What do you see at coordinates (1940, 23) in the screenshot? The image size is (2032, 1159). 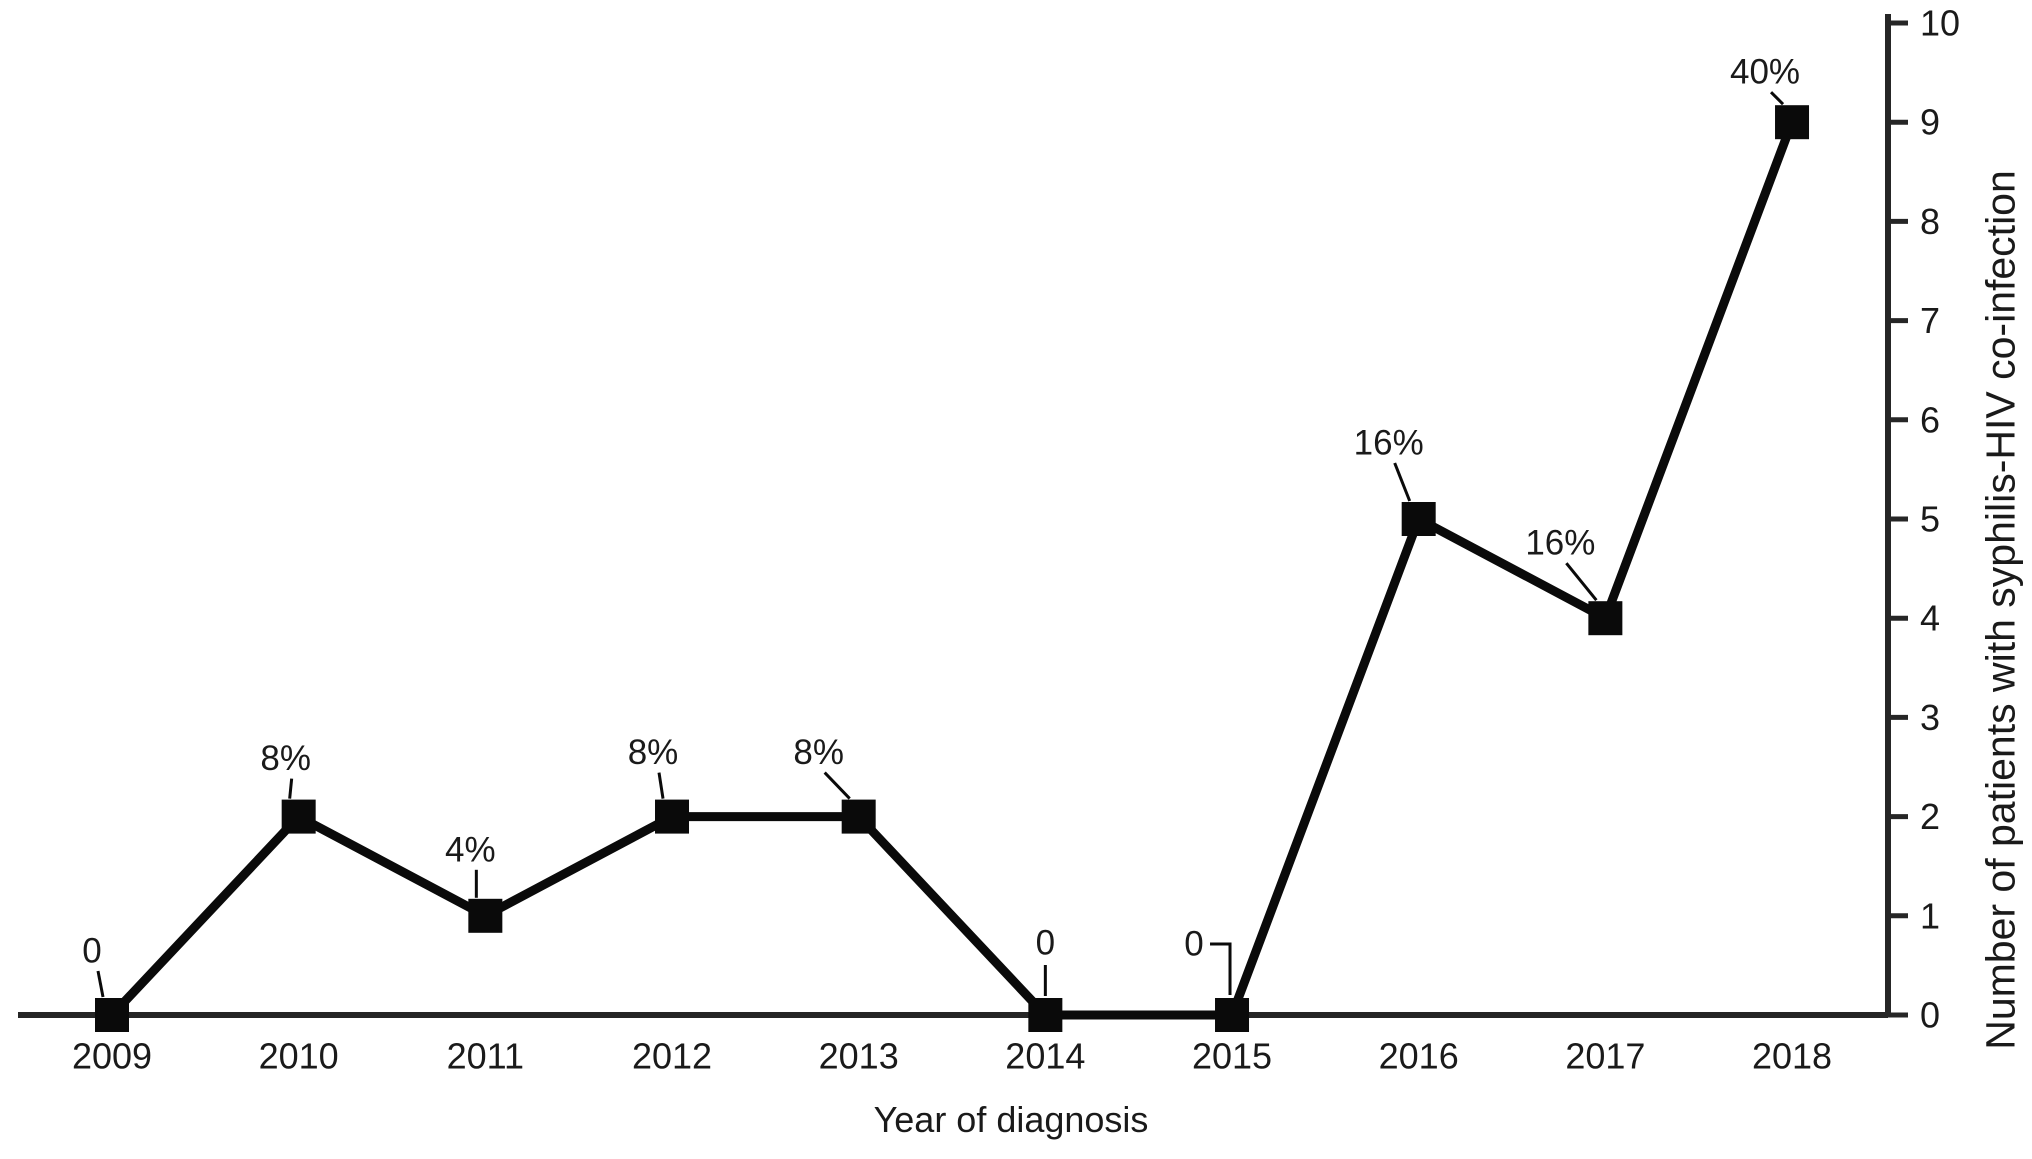 I see `y-tick-label: 10` at bounding box center [1940, 23].